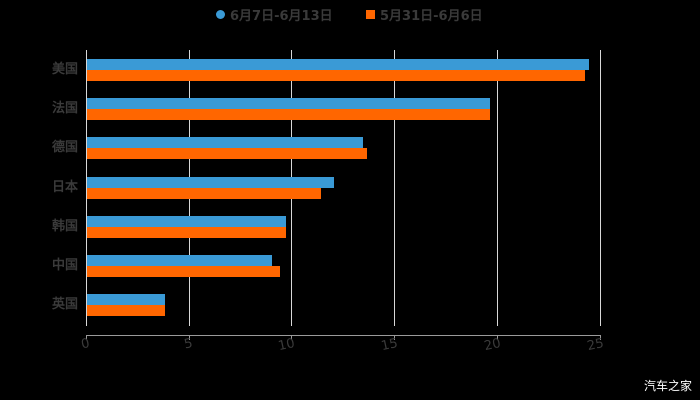 The height and width of the screenshot is (400, 700). Describe the element at coordinates (431, 16) in the screenshot. I see `legend-label: 5月31日-6月6日` at that location.